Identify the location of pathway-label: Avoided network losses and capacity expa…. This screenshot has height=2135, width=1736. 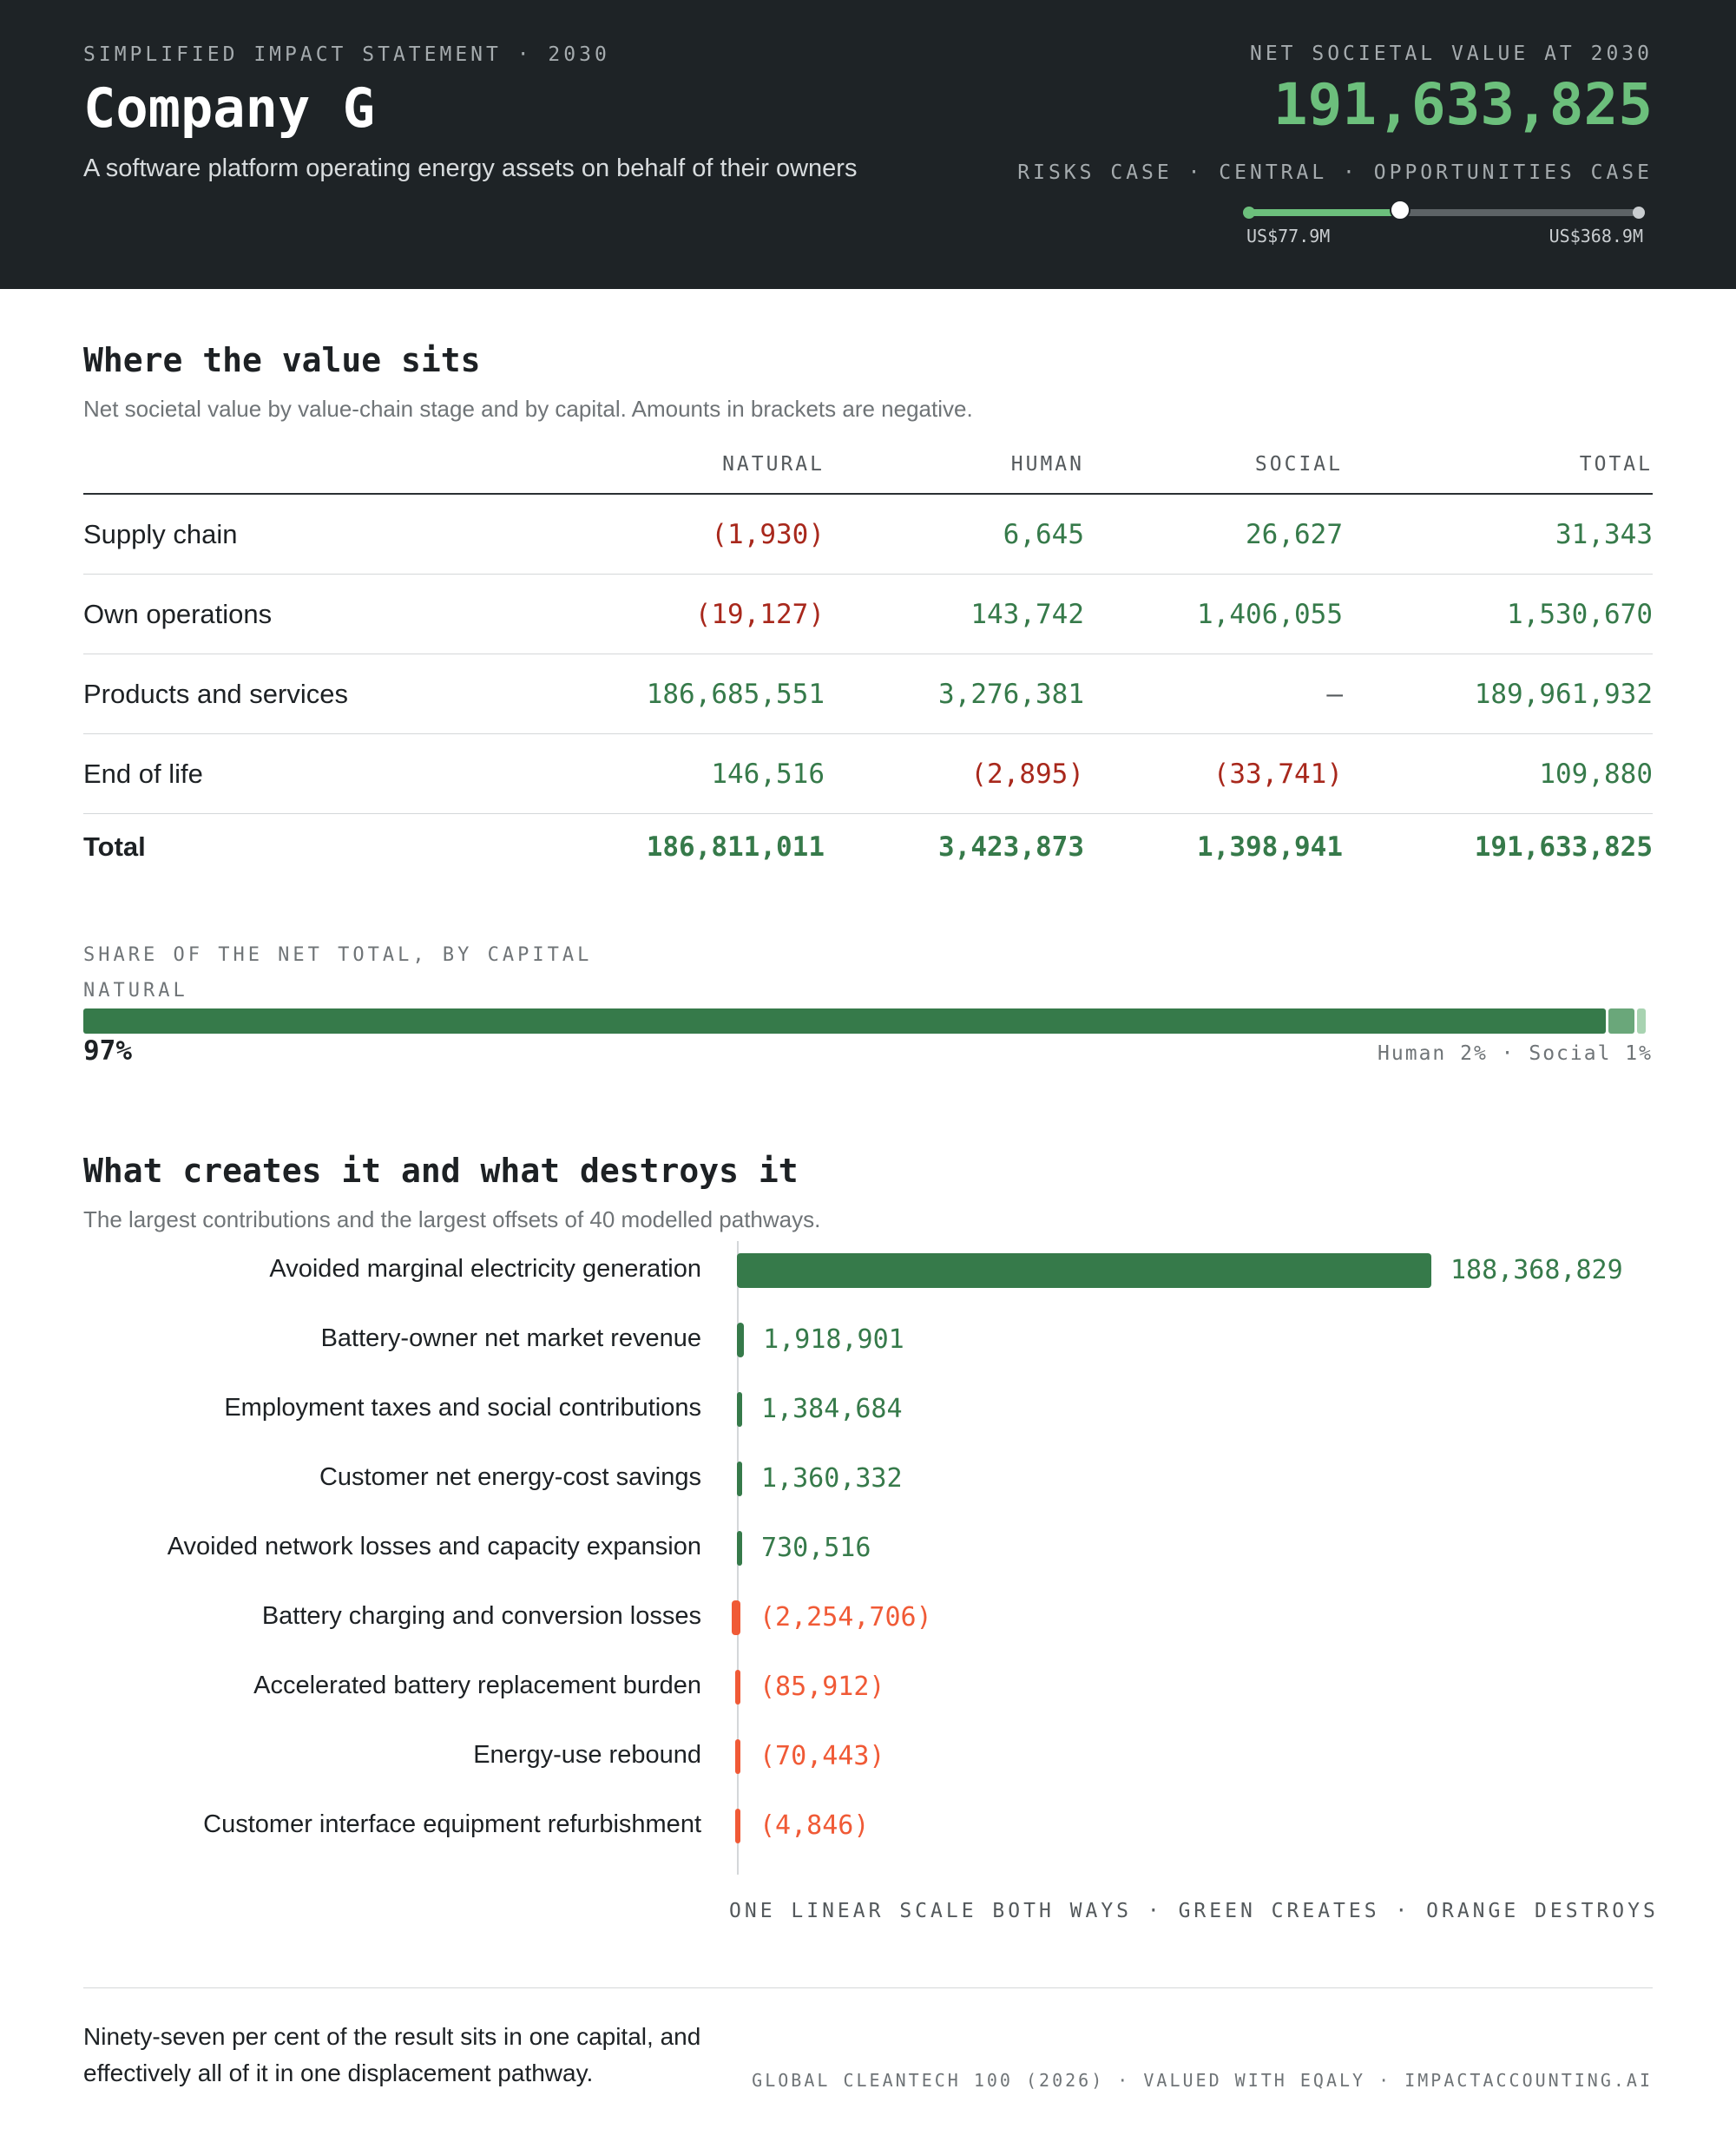
(434, 1546).